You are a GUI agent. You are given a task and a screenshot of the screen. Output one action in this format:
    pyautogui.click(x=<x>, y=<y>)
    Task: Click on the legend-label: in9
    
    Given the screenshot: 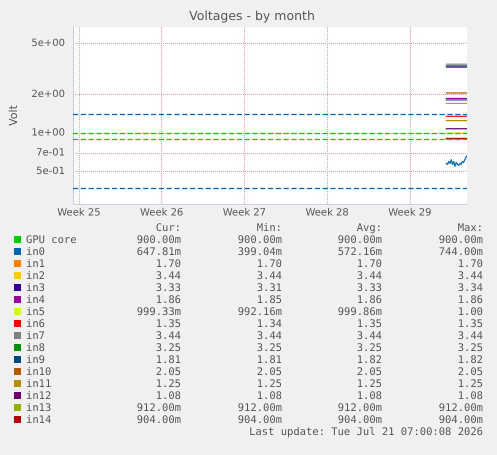 What is the action you would take?
    pyautogui.click(x=35, y=360)
    